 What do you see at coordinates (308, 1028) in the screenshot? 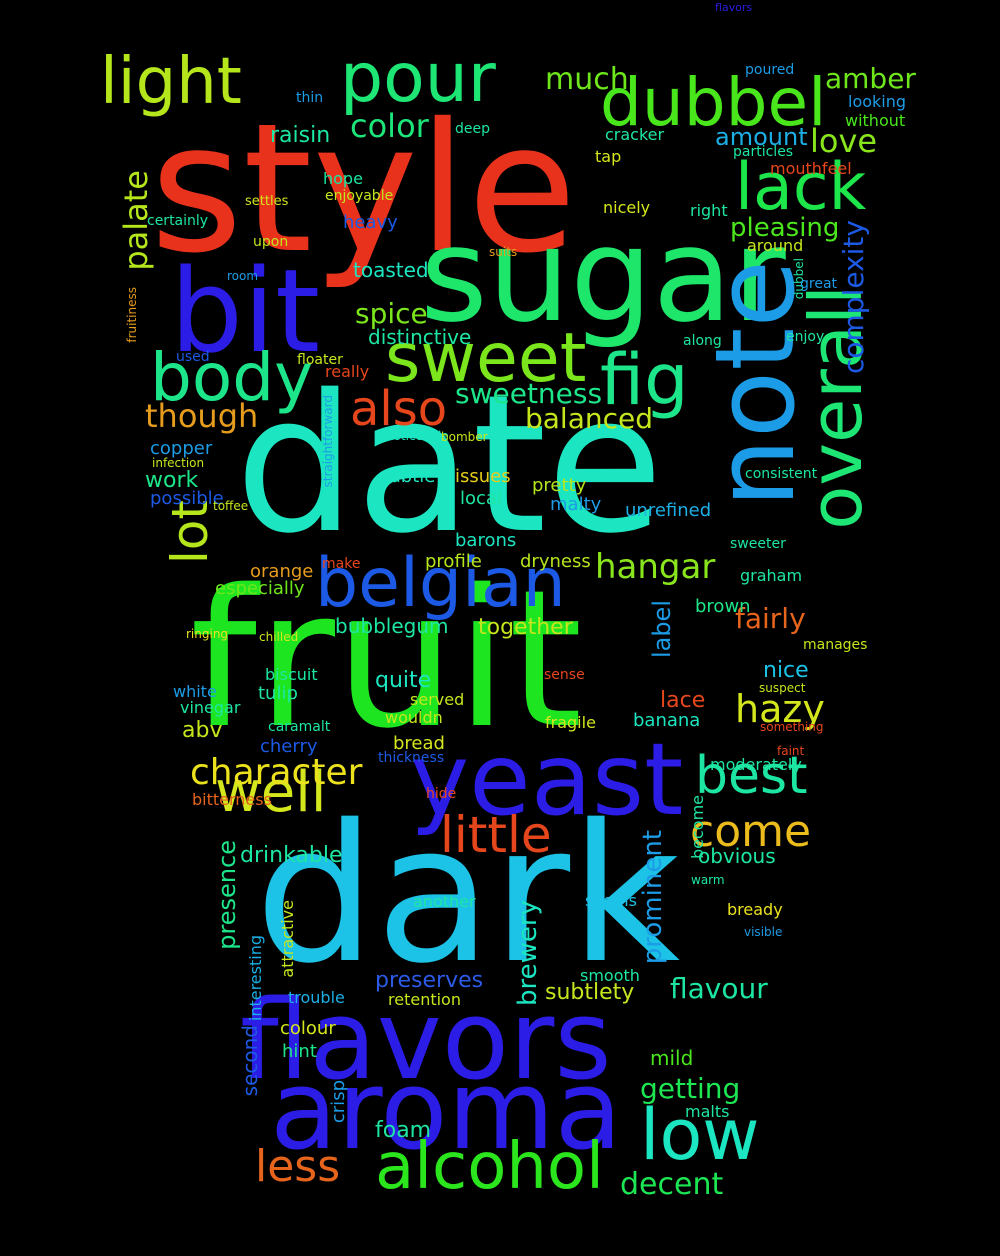
I see `cloud-word: colour` at bounding box center [308, 1028].